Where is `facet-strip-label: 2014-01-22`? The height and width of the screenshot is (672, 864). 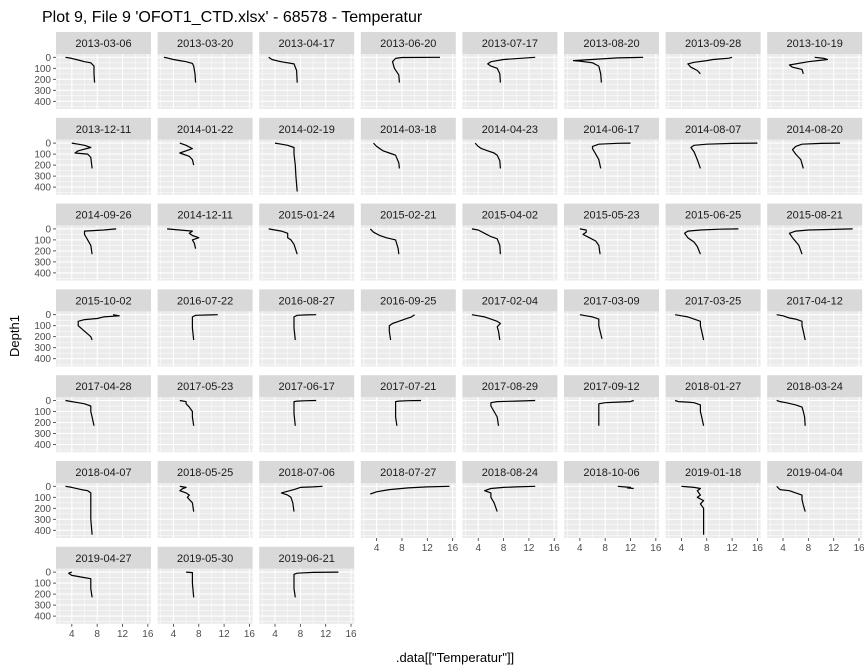
facet-strip-label: 2014-01-22 is located at coordinates (205, 130).